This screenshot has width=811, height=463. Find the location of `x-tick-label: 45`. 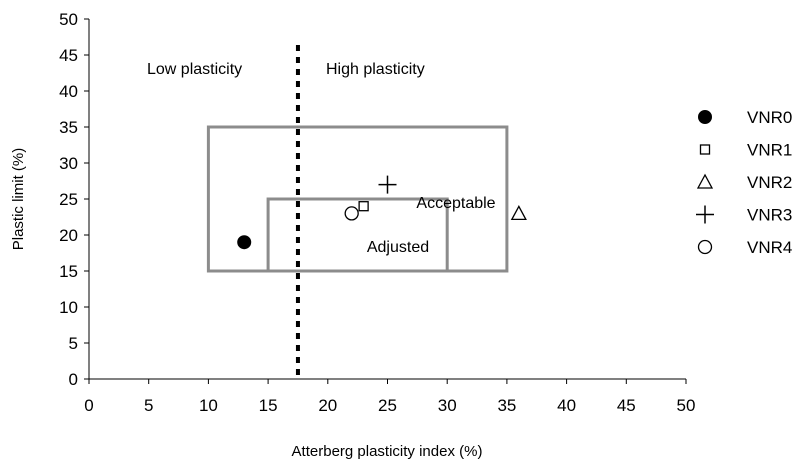

x-tick-label: 45 is located at coordinates (626, 405).